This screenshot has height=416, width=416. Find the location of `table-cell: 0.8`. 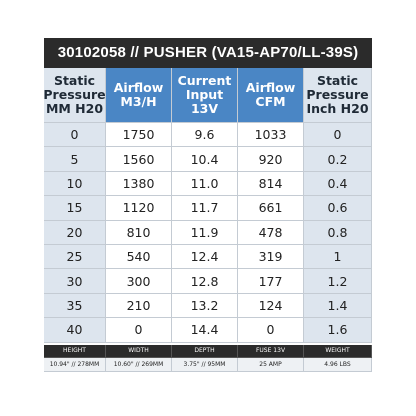

table-cell: 0.8 is located at coordinates (338, 232).